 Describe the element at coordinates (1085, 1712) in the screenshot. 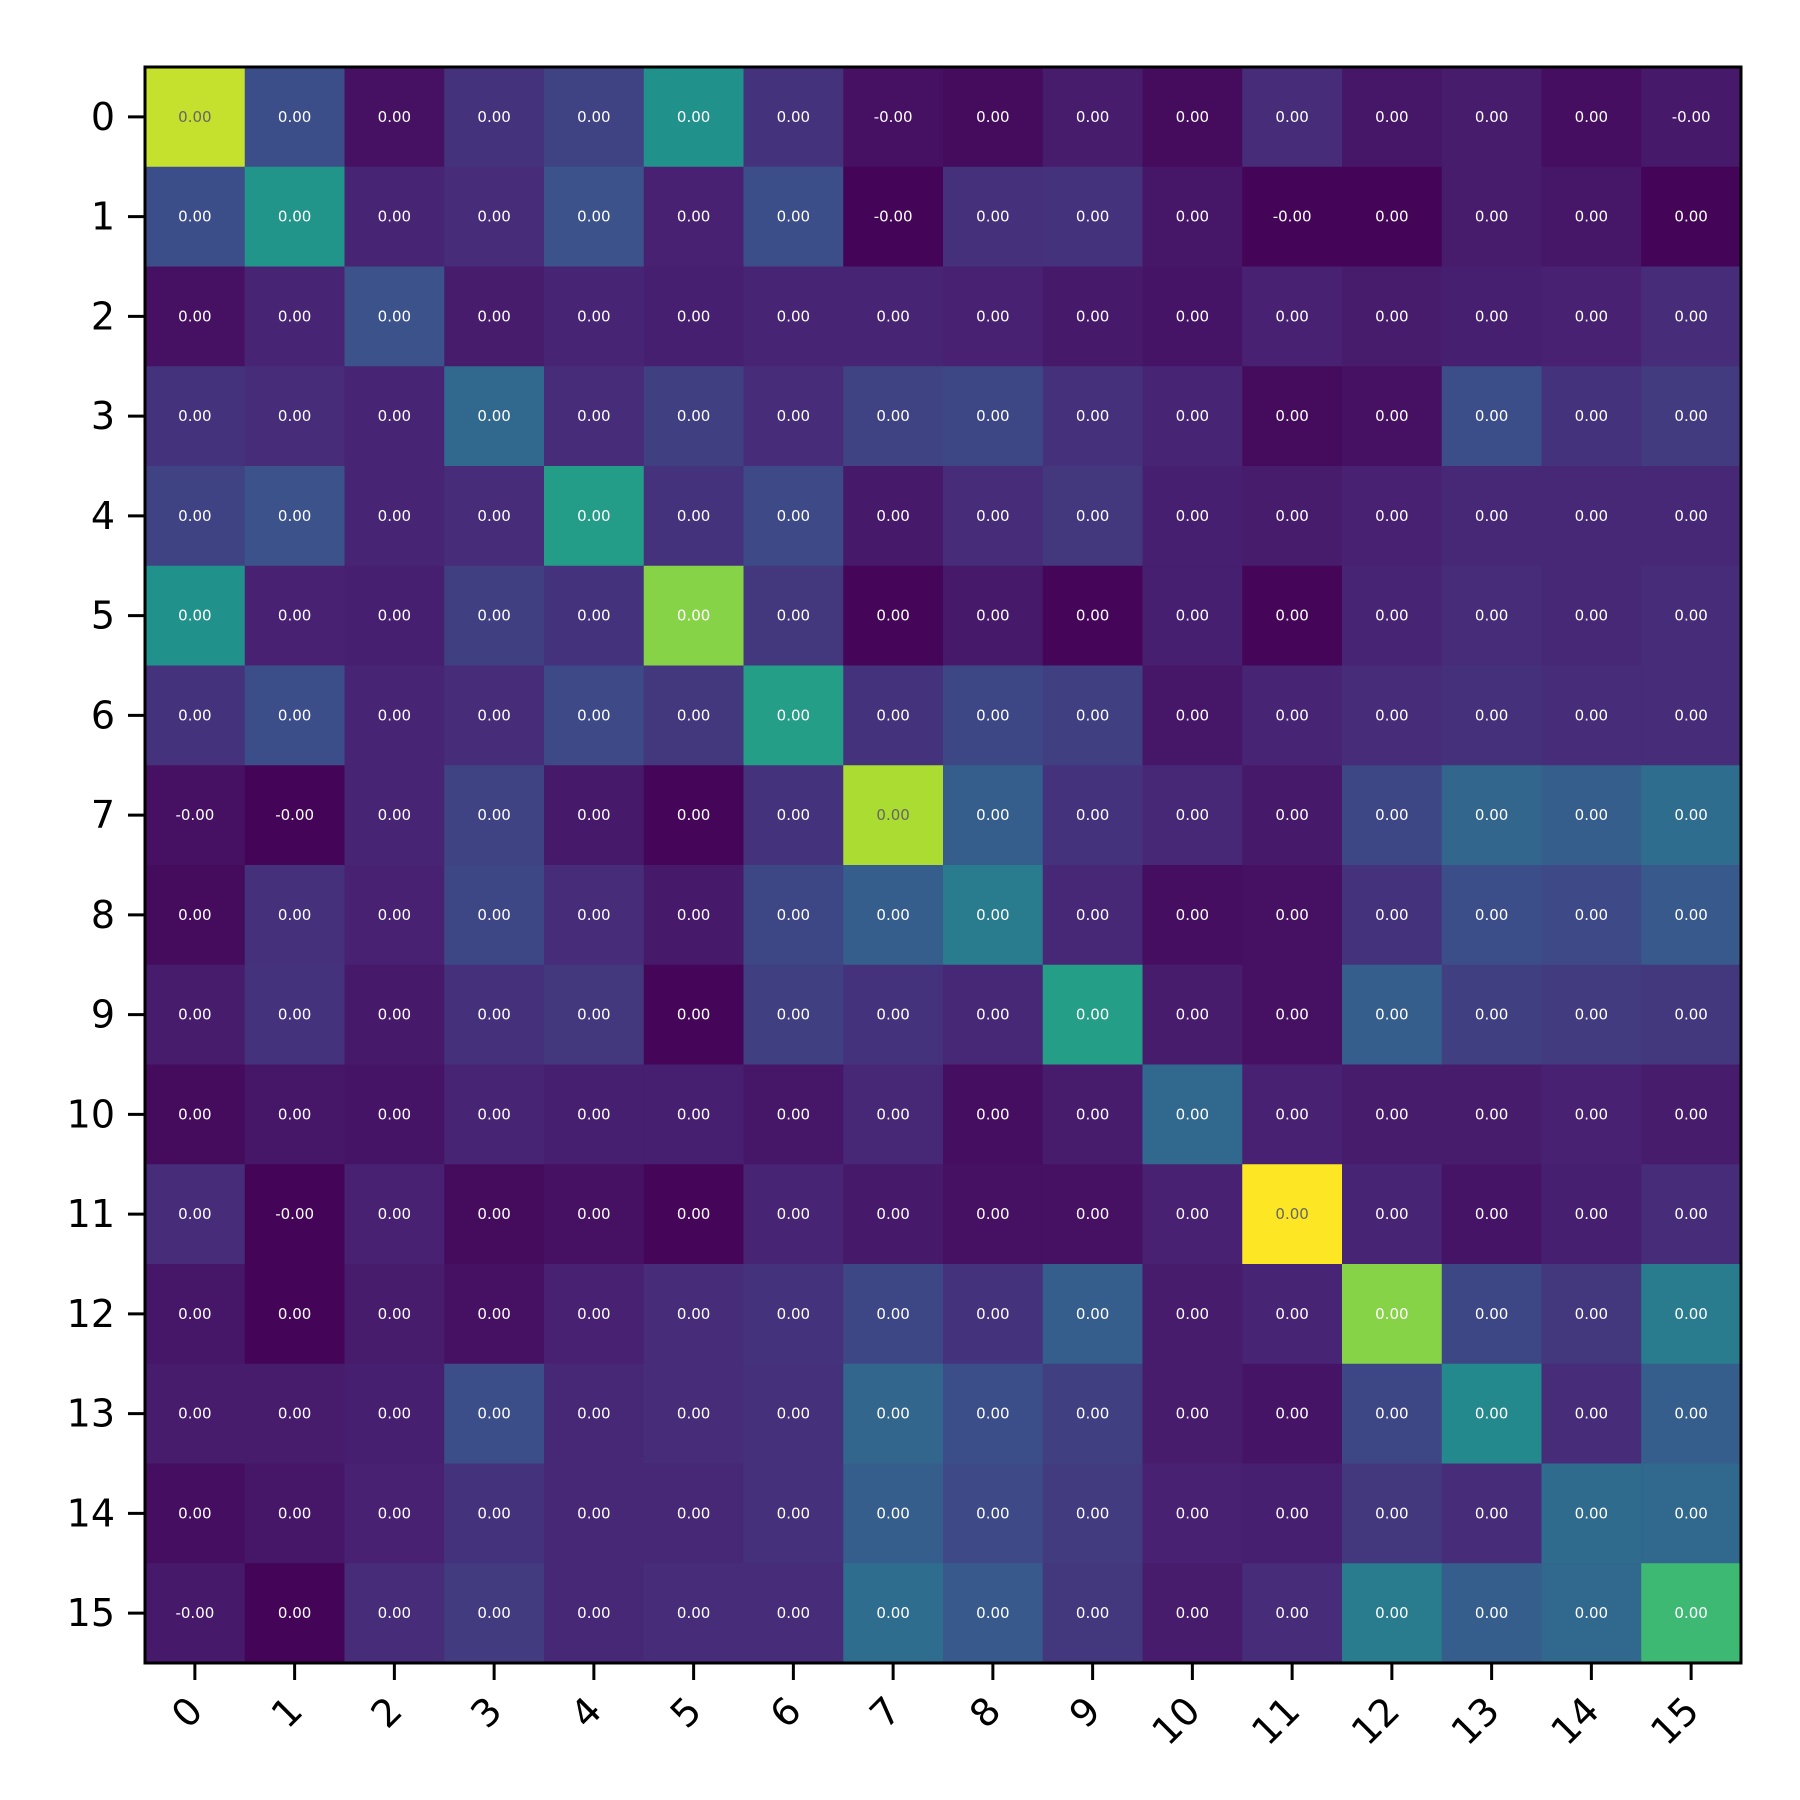

I see `x-tick-label: 9` at that location.